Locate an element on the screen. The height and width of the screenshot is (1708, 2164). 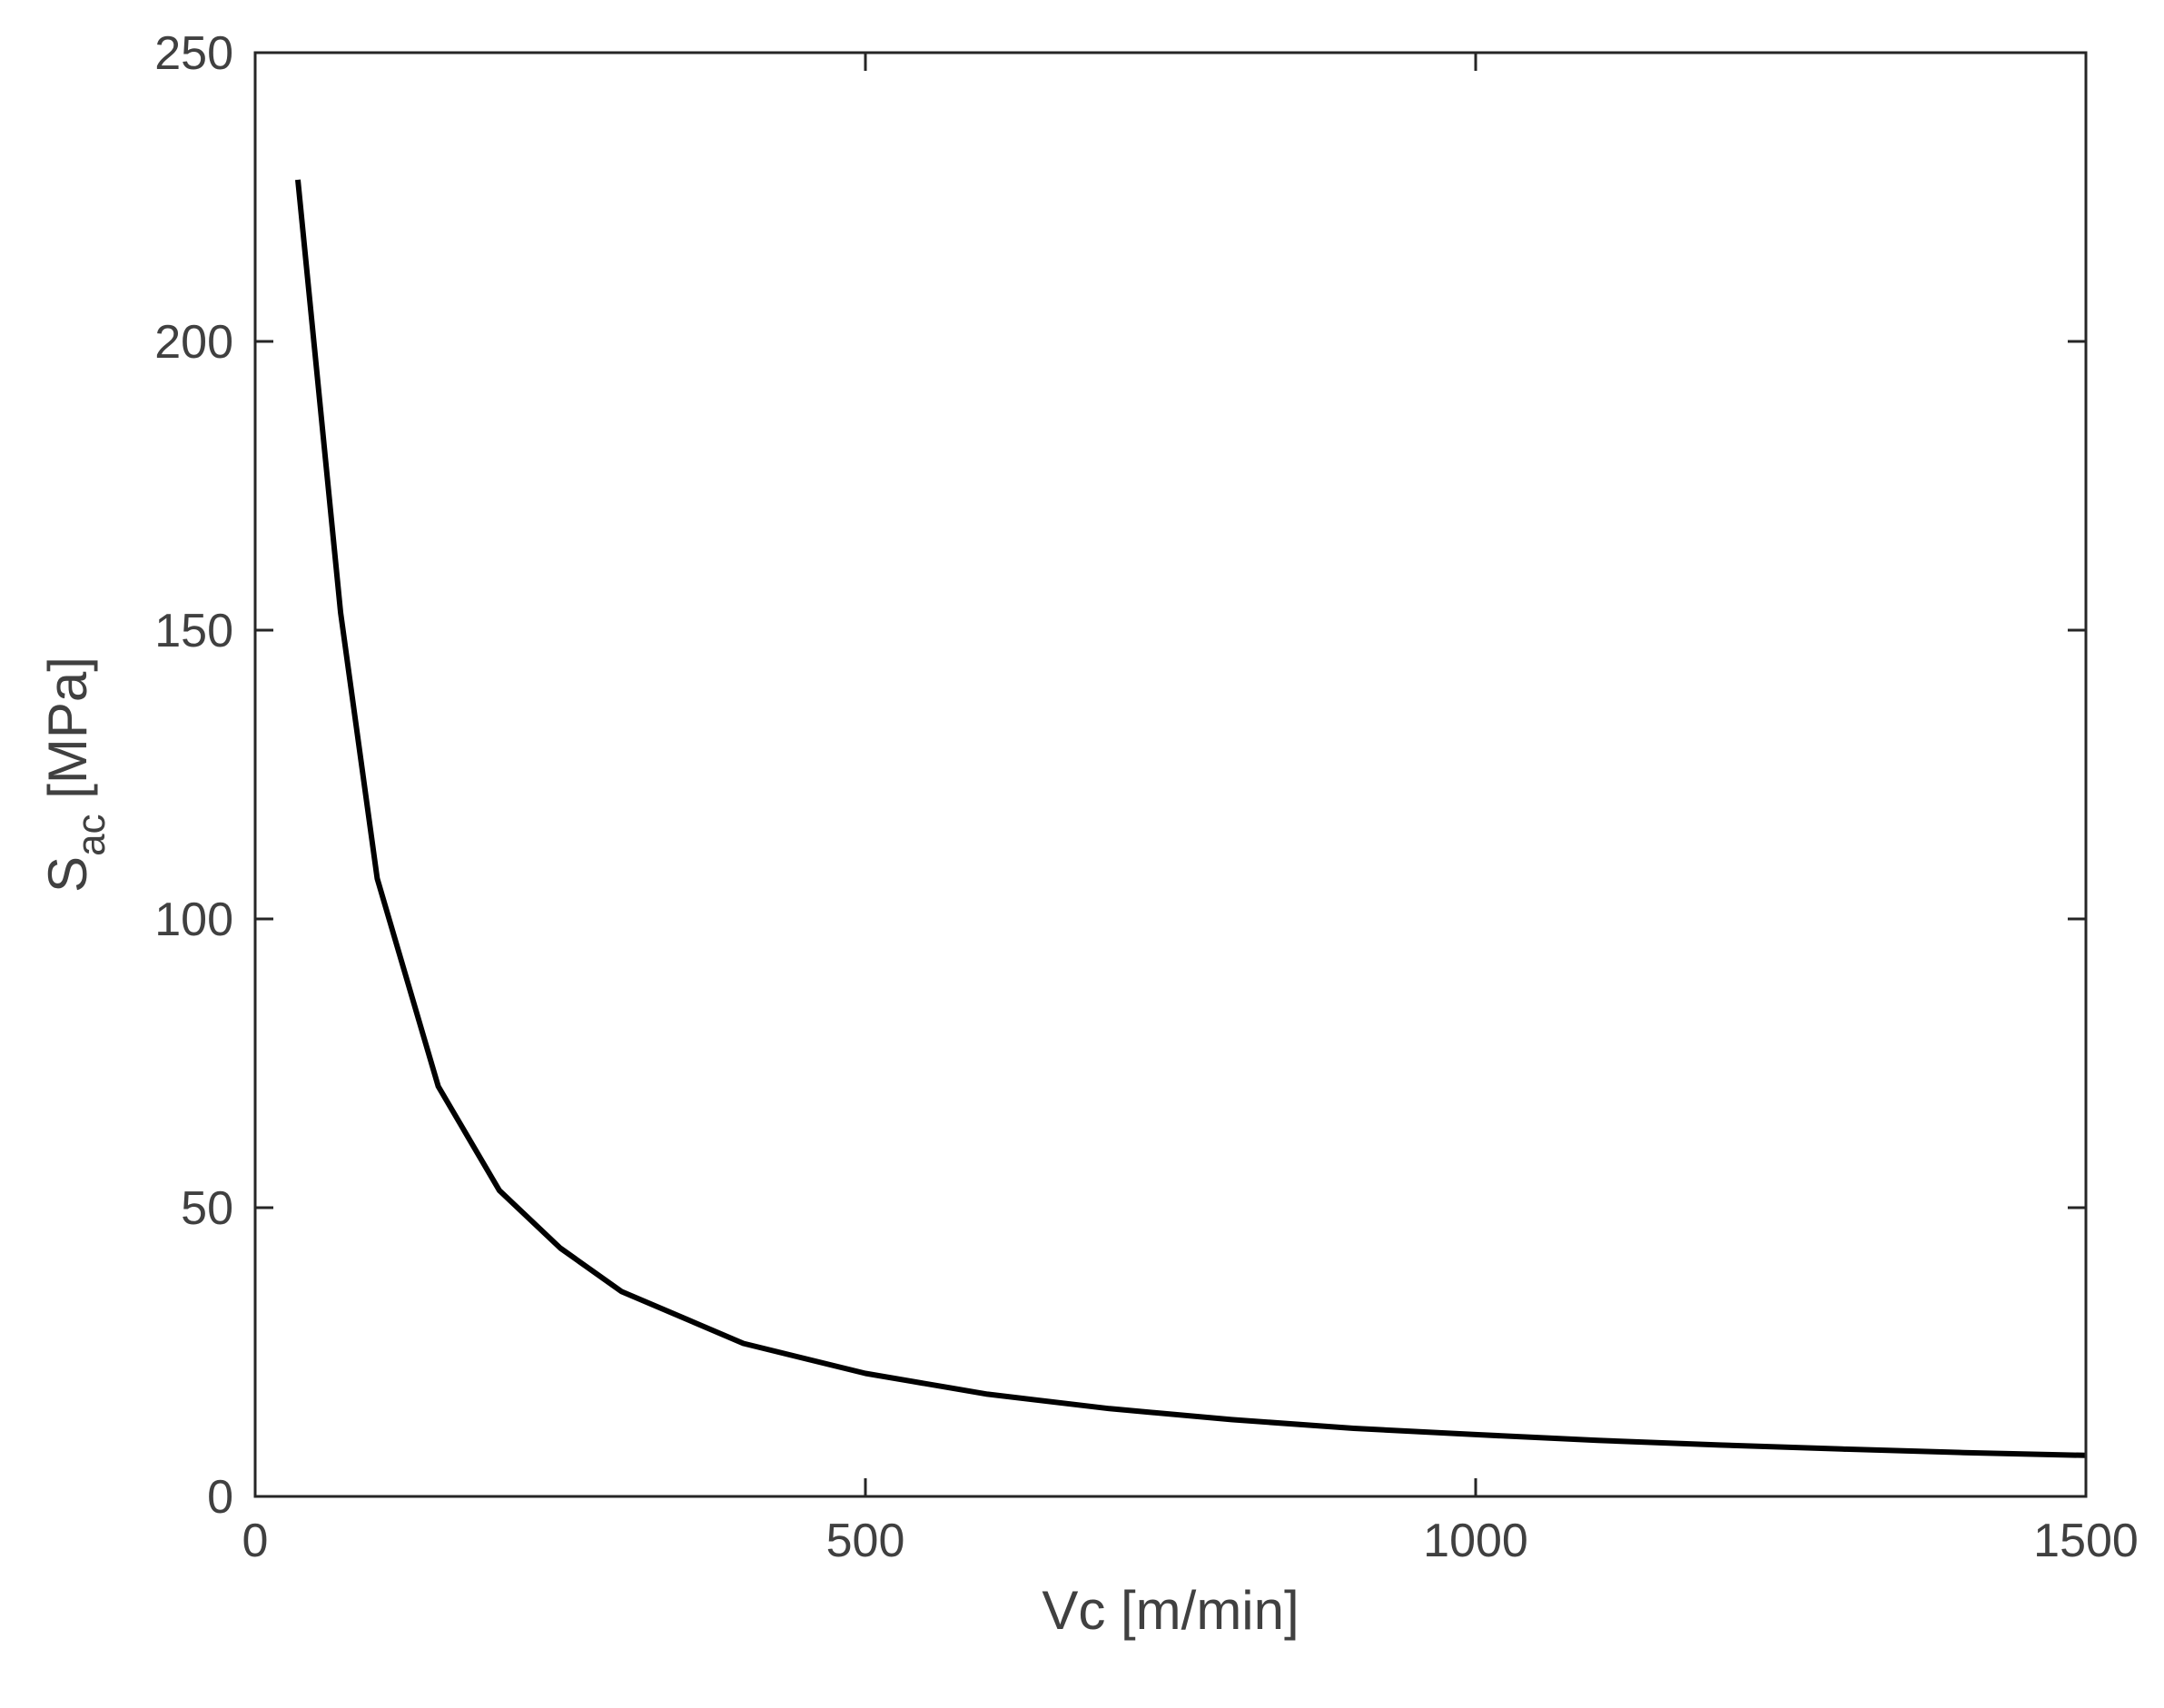
x-tick-label: 500 is located at coordinates (865, 1541).